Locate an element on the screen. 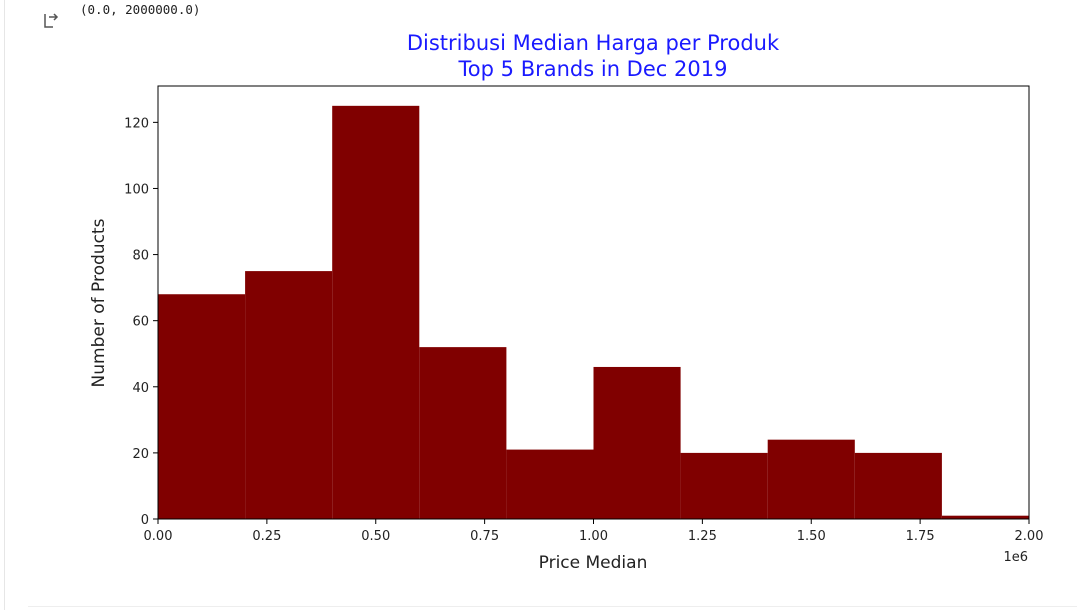 The image size is (1077, 610). y-tick-label-3: 60 is located at coordinates (140, 322).